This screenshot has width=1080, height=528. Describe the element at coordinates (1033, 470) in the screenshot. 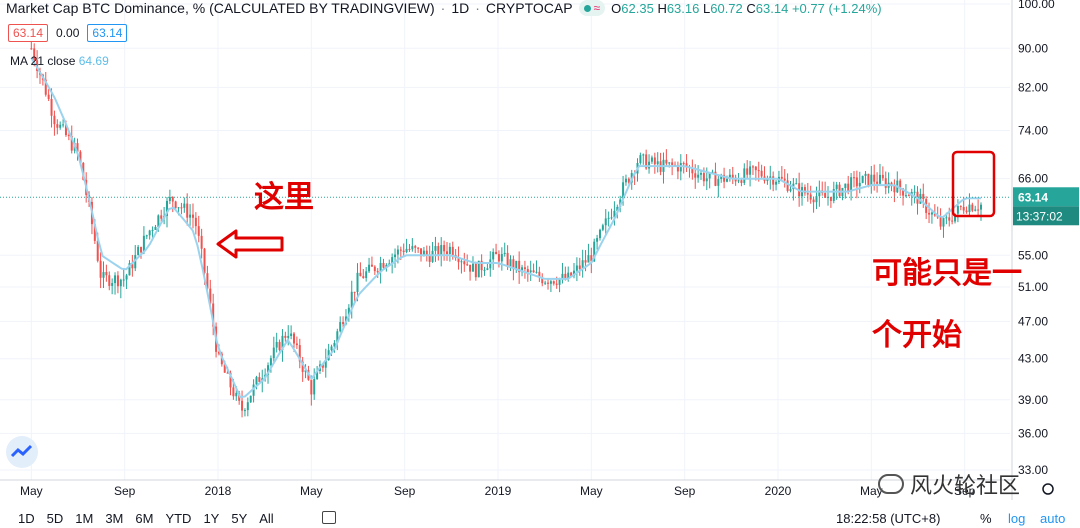

I see `y-tick-label-11: 33.00` at that location.